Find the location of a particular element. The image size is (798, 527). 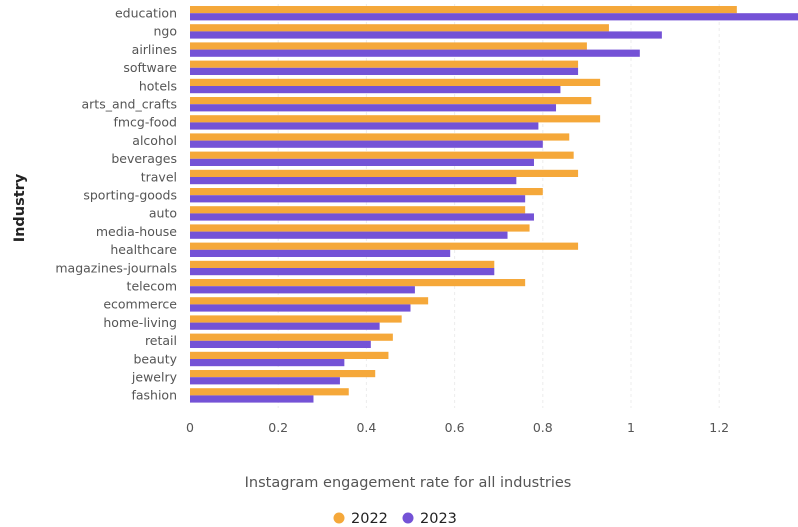

category-label: retail is located at coordinates (161, 340).